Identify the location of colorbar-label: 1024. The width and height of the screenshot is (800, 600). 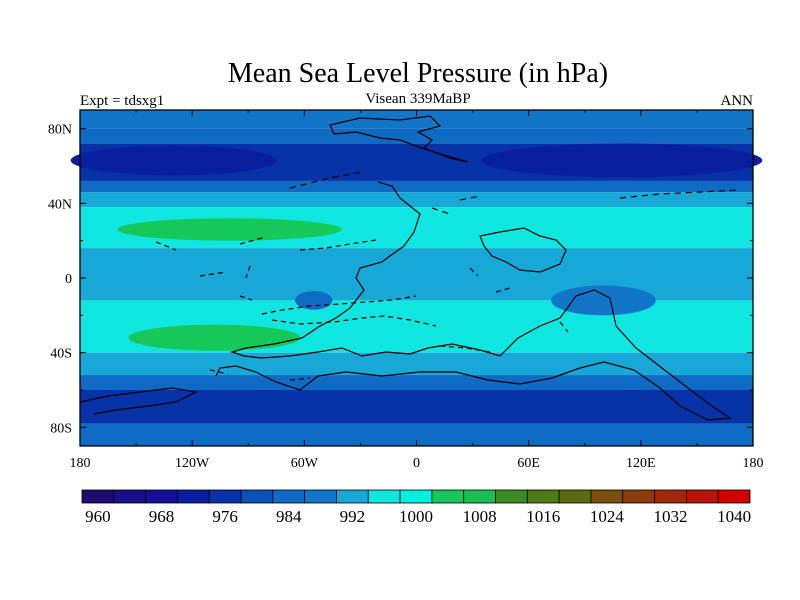
(607, 516).